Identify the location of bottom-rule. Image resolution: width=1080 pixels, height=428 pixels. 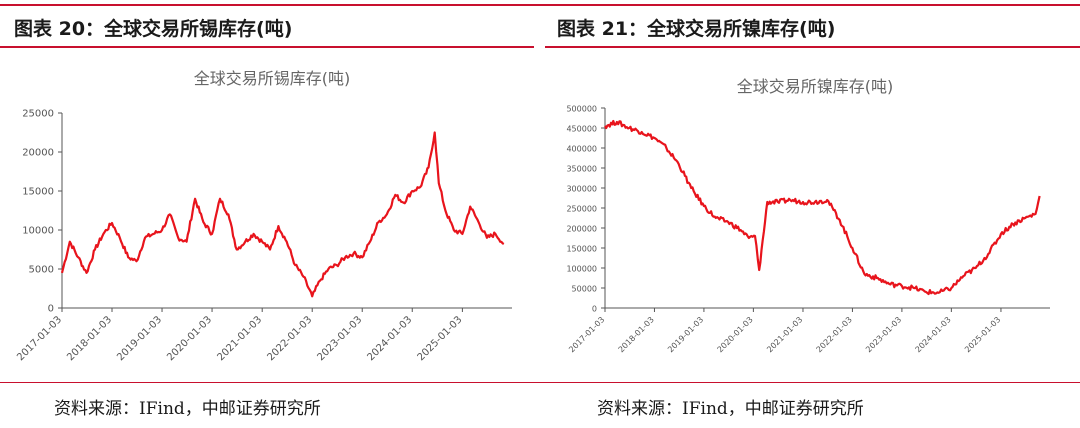
(540, 382).